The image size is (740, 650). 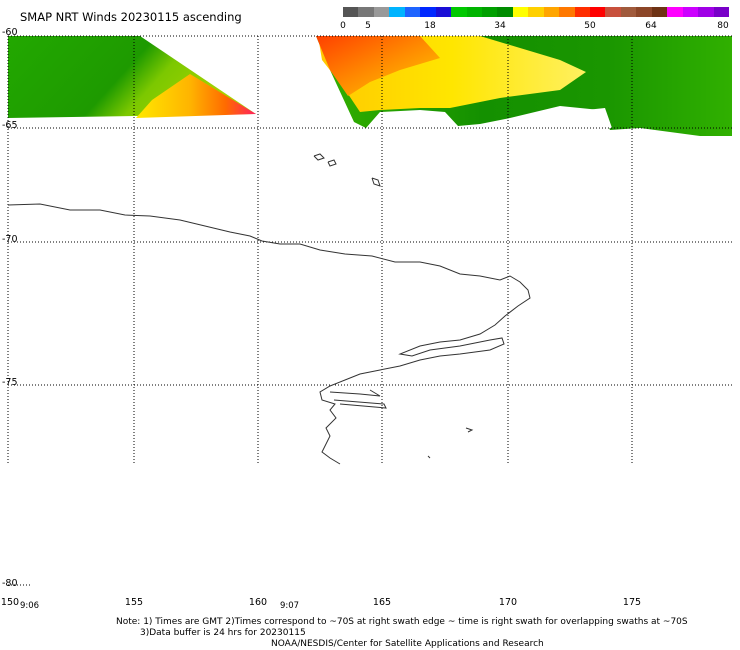 I want to click on lat-label-65: -65, so click(x=10, y=125).